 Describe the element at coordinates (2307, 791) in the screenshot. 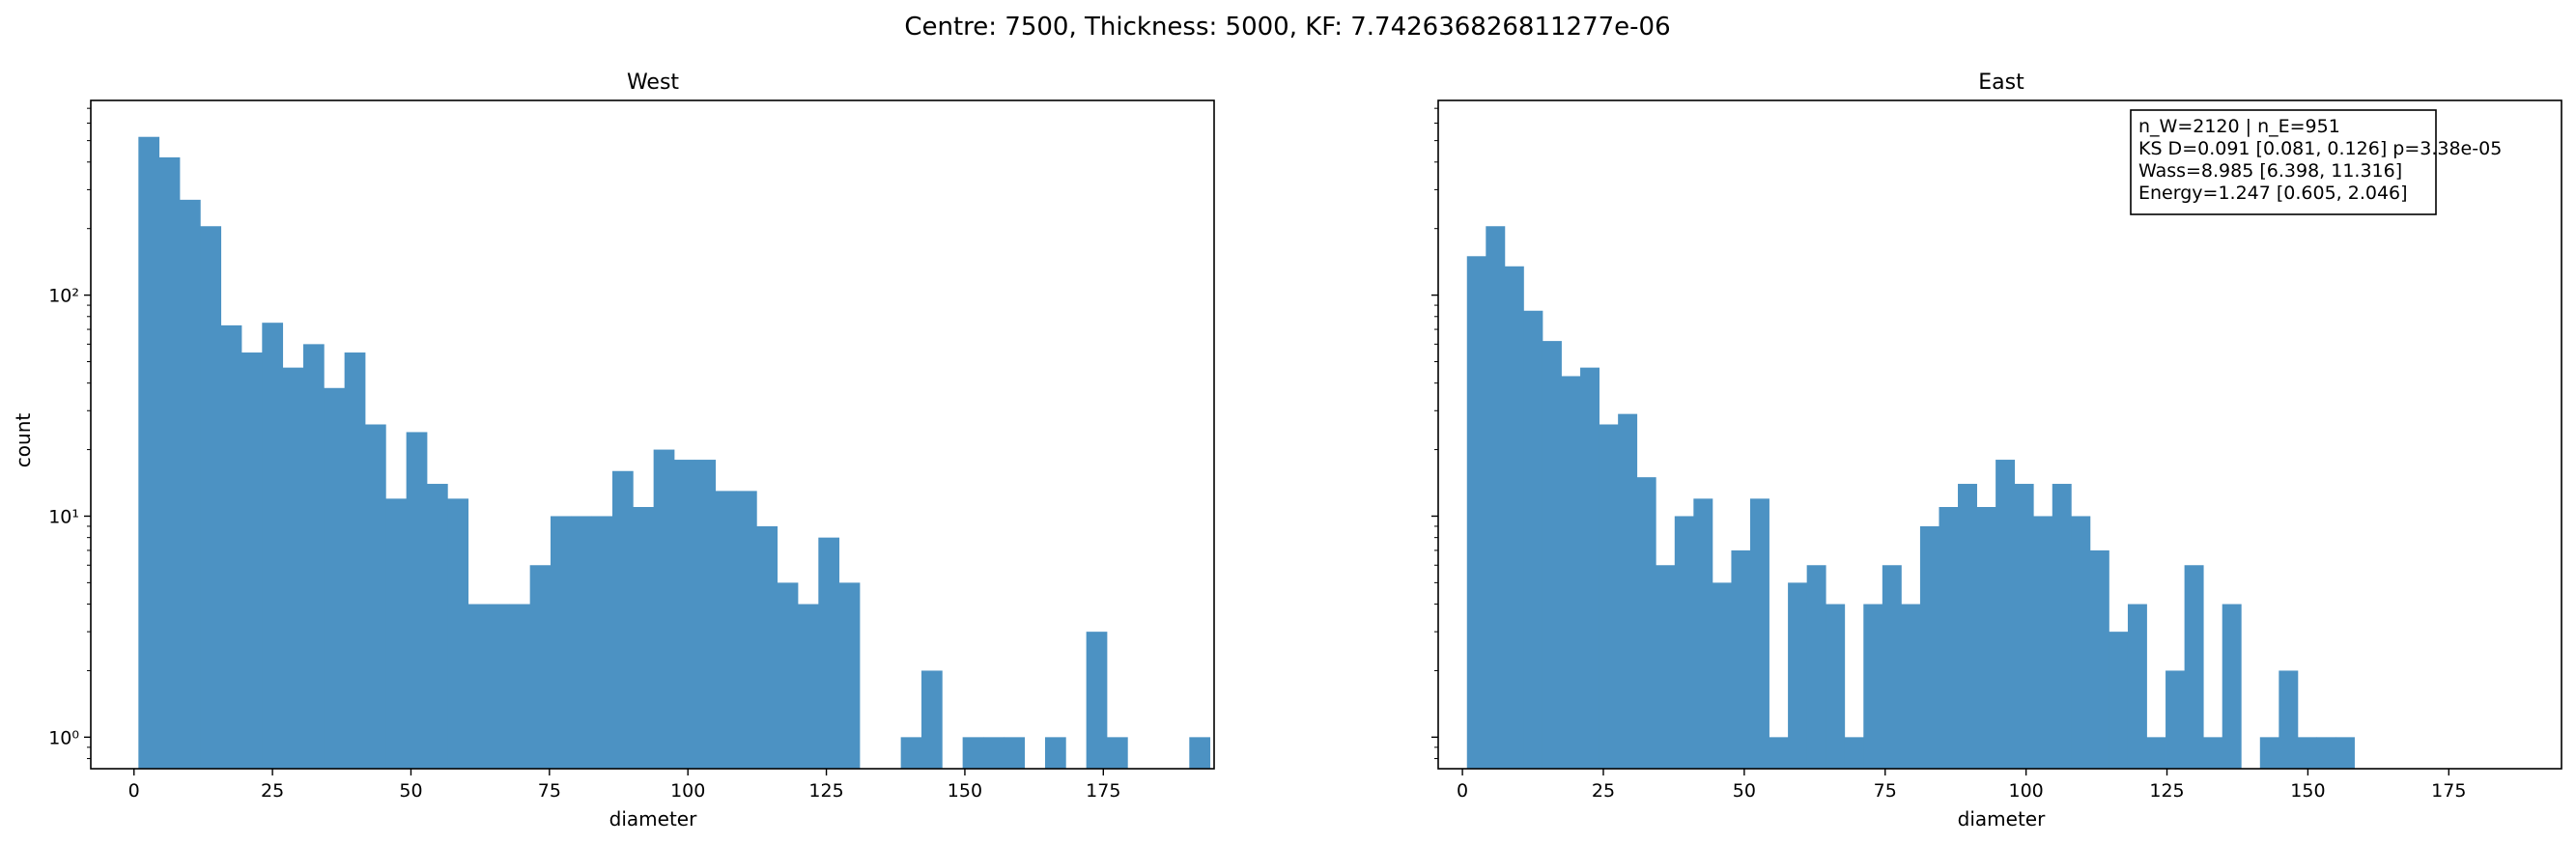

I see `east-x-tick-label: 150` at that location.